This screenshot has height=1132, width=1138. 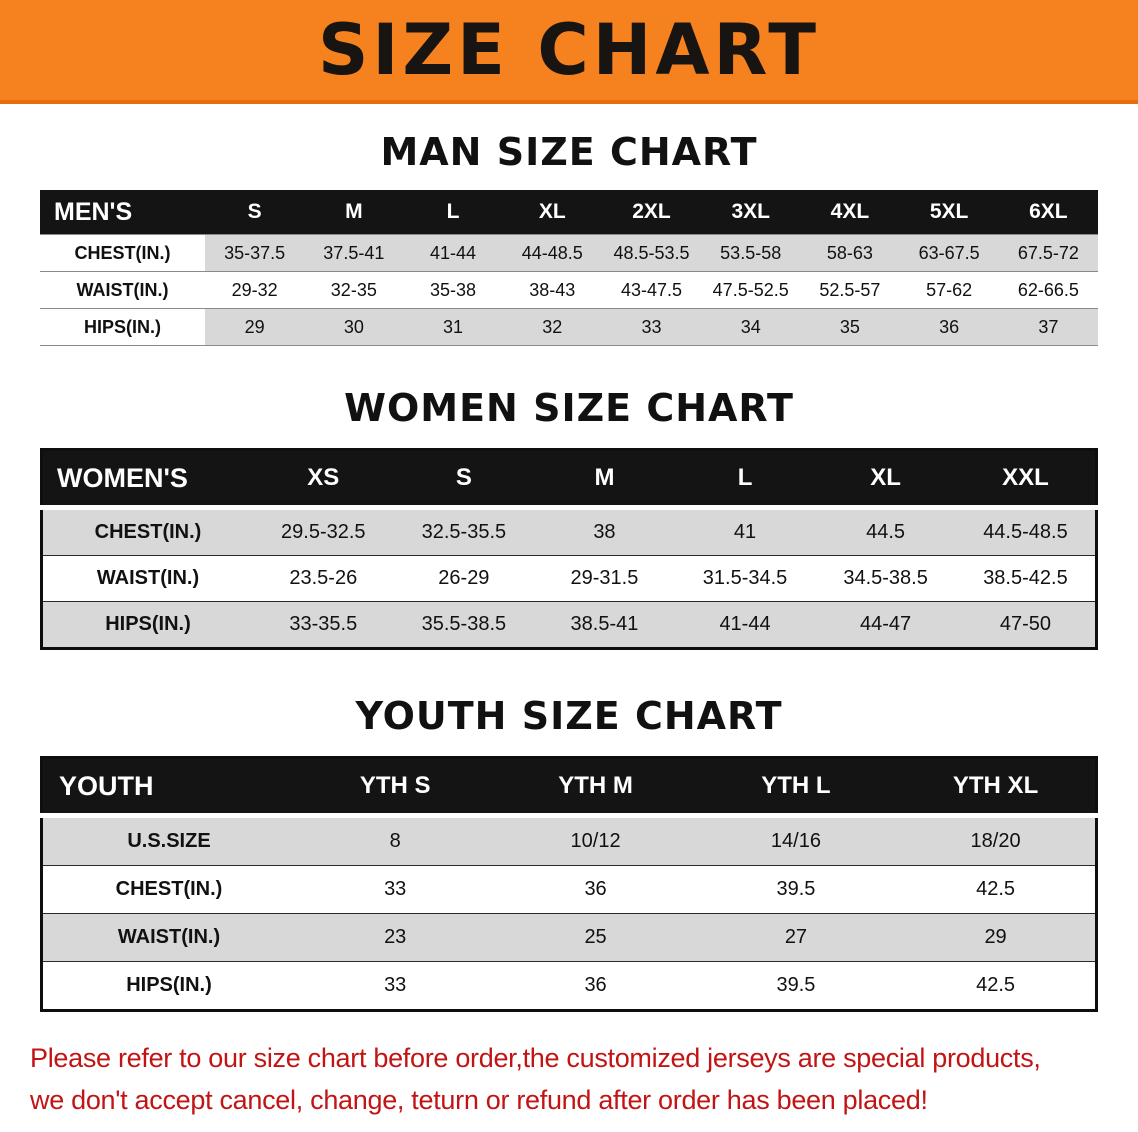 I want to click on measurement-value-cell: 62-66.5, so click(x=1048, y=290).